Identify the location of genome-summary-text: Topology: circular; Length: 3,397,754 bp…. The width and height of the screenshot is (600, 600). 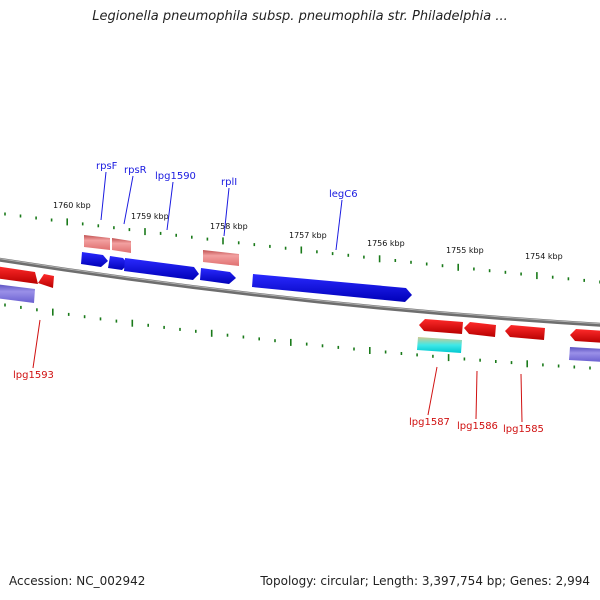
(425, 581).